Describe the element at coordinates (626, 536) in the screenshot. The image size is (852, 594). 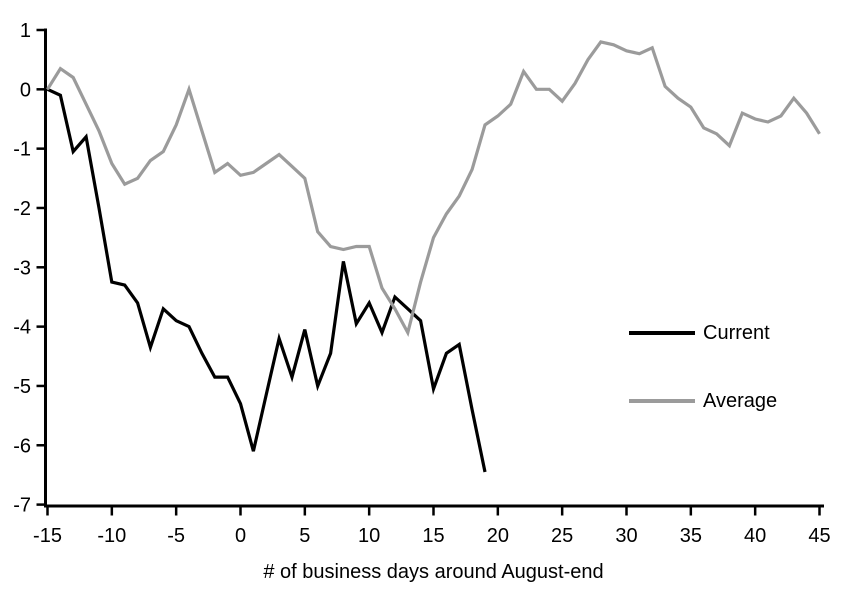
I see `x-tick-label: 30` at that location.